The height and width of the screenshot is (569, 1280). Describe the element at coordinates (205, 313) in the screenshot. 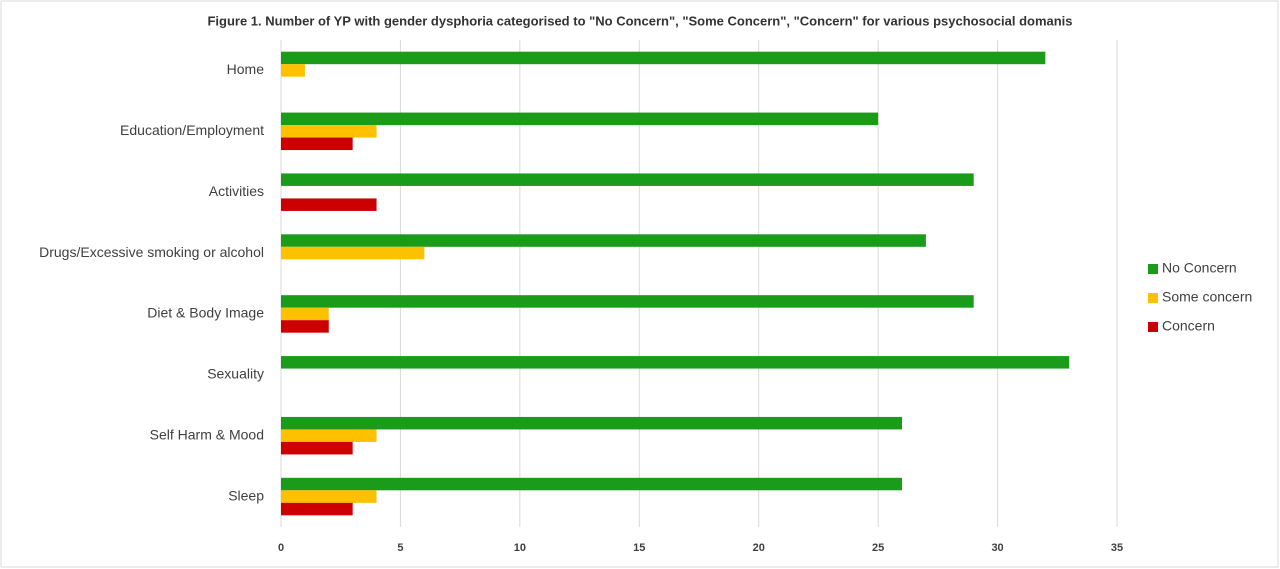

I see `y-tick-label: Diet & Body Image` at that location.